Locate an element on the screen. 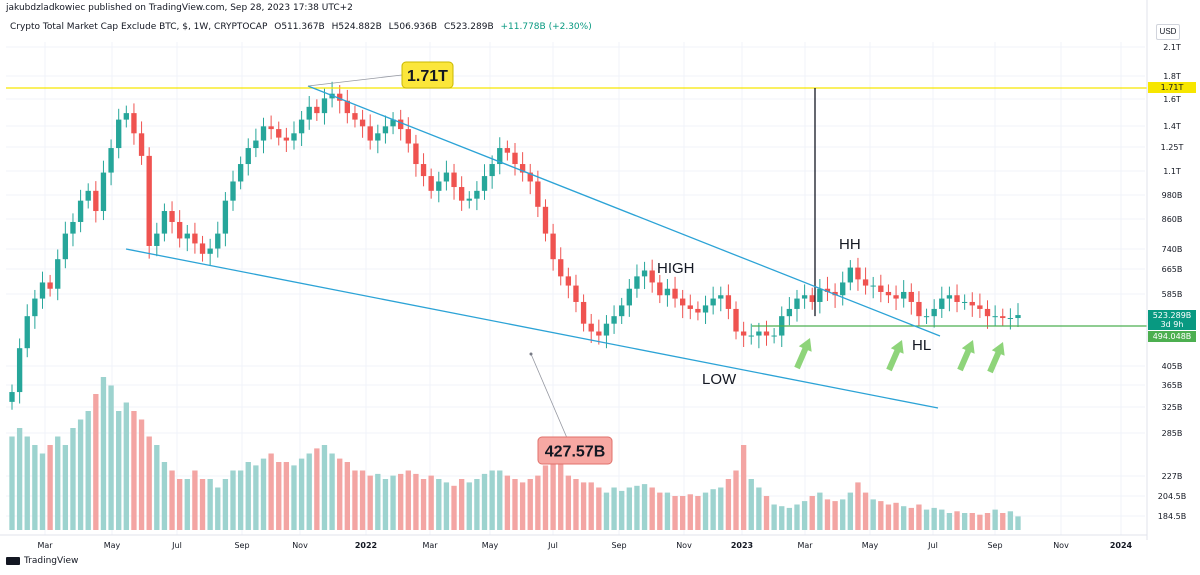  time-tick-label: Jul is located at coordinates (176, 545).